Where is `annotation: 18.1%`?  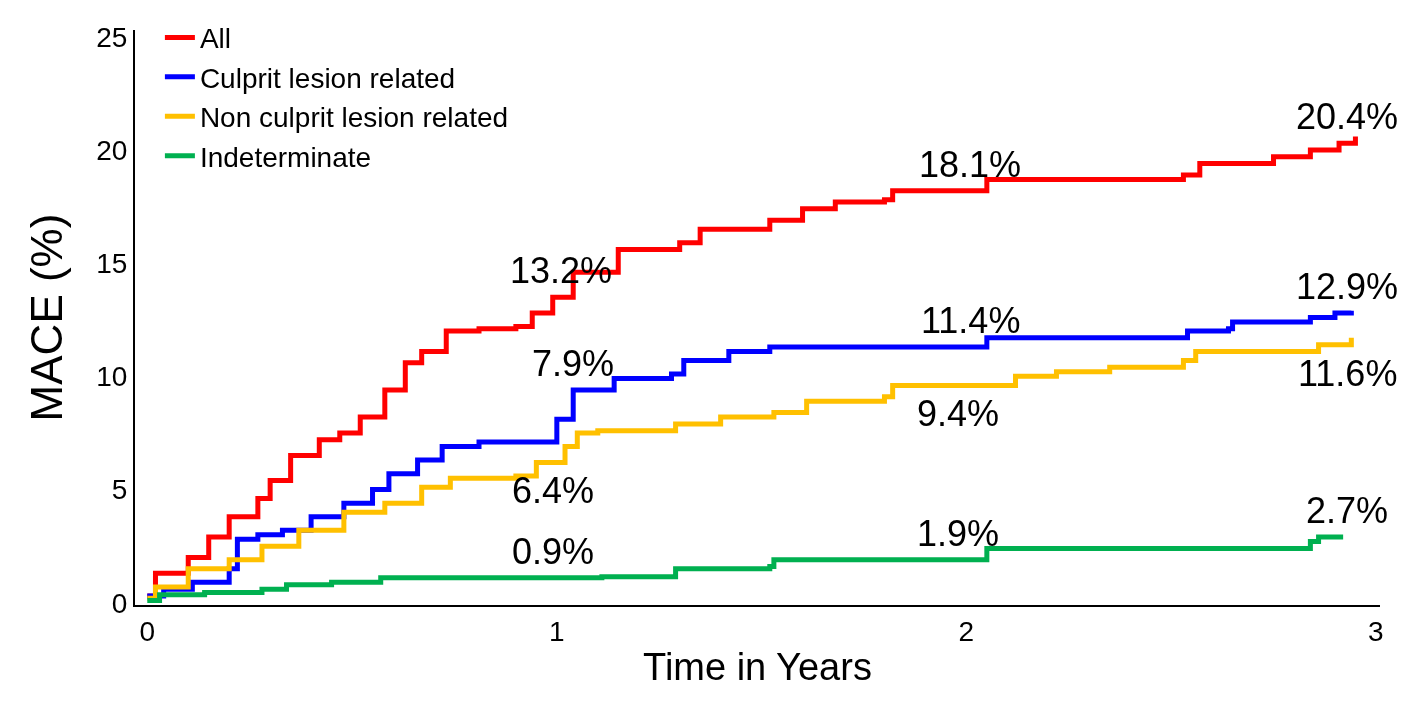 annotation: 18.1% is located at coordinates (970, 164).